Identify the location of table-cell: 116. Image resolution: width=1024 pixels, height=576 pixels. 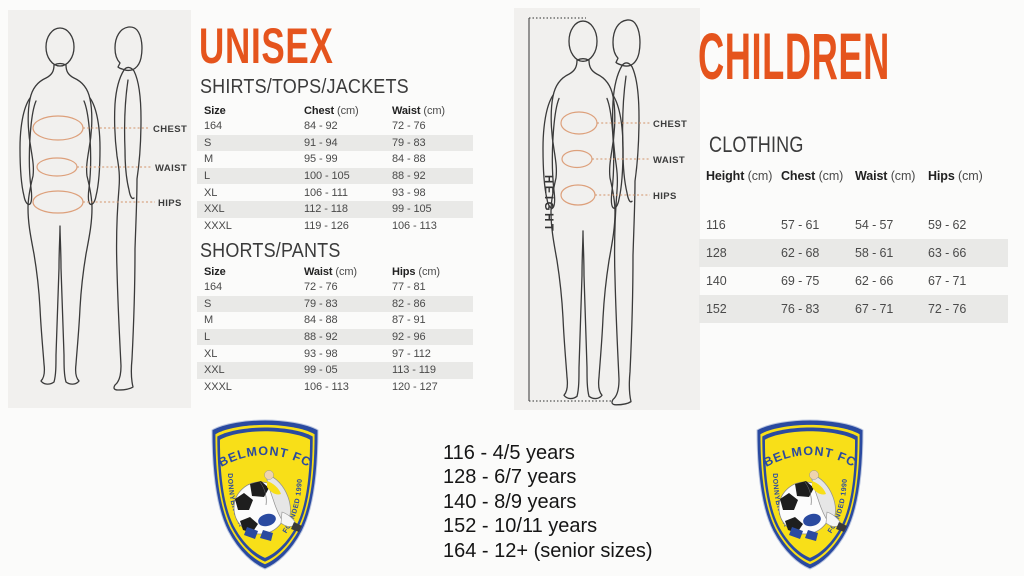
(716, 225).